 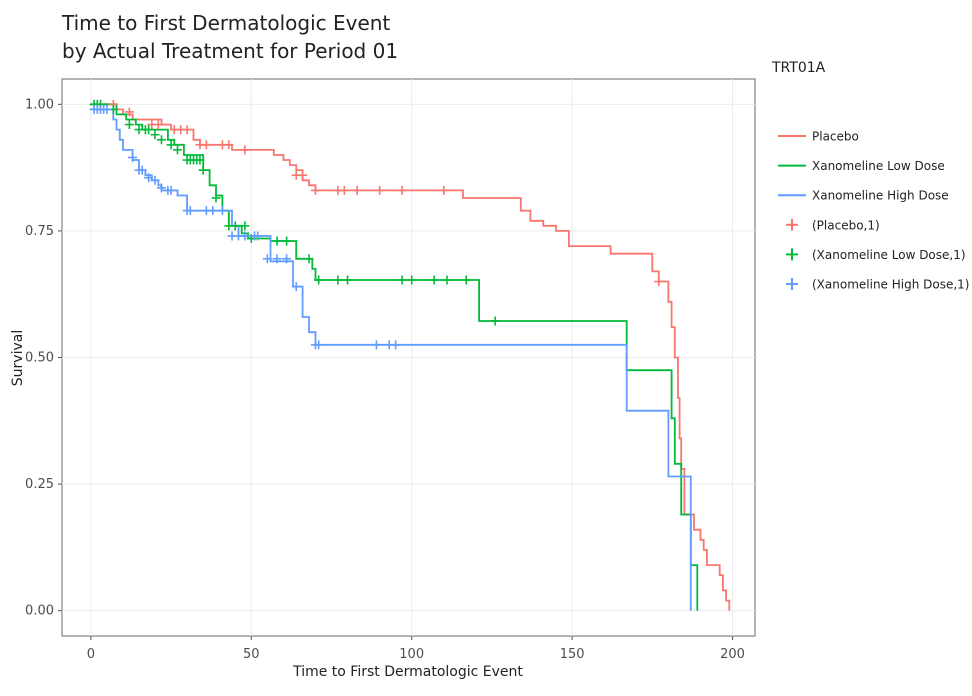 What do you see at coordinates (39, 611) in the screenshot?
I see `y-tick-label: 0.00` at bounding box center [39, 611].